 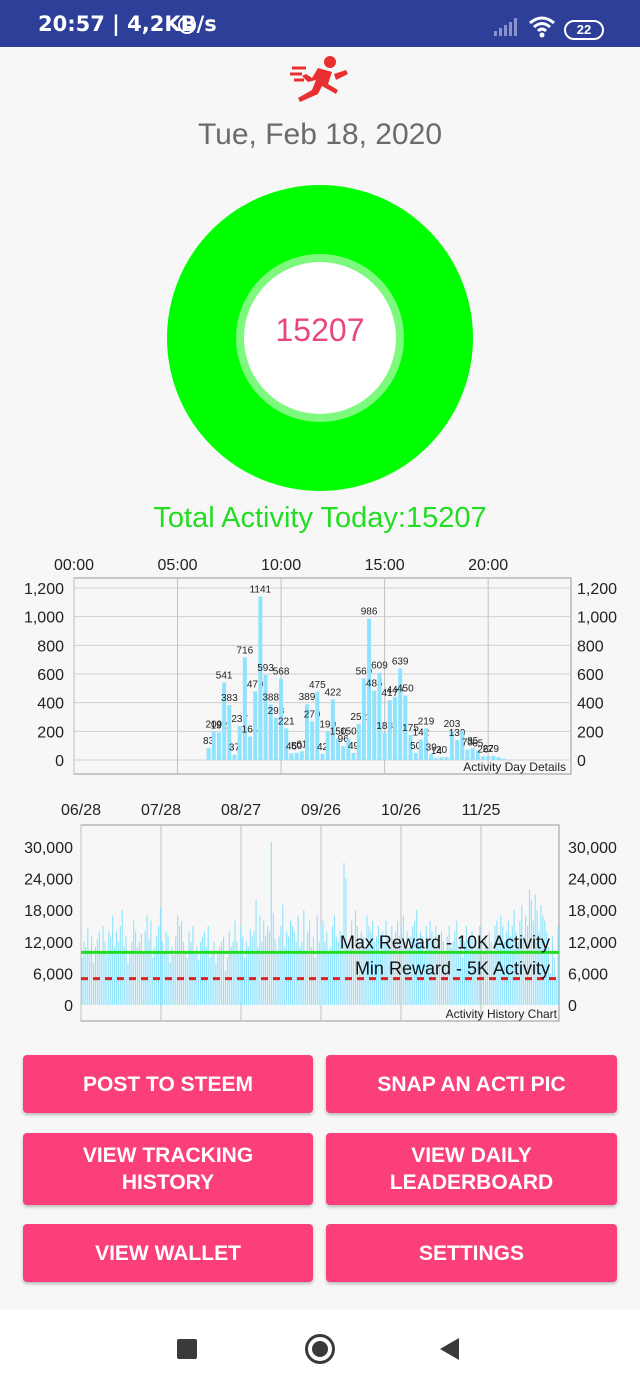 What do you see at coordinates (584, 30) in the screenshot?
I see `battery-icon: 22` at bounding box center [584, 30].